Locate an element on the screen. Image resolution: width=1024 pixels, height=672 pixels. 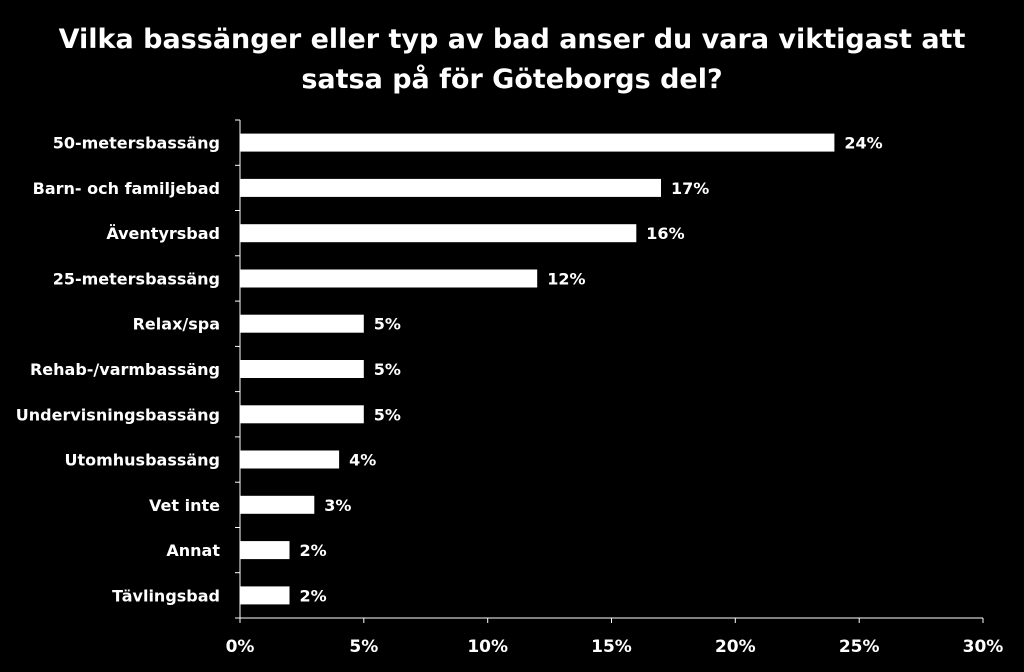
x-tick-label: 0% is located at coordinates (240, 647).